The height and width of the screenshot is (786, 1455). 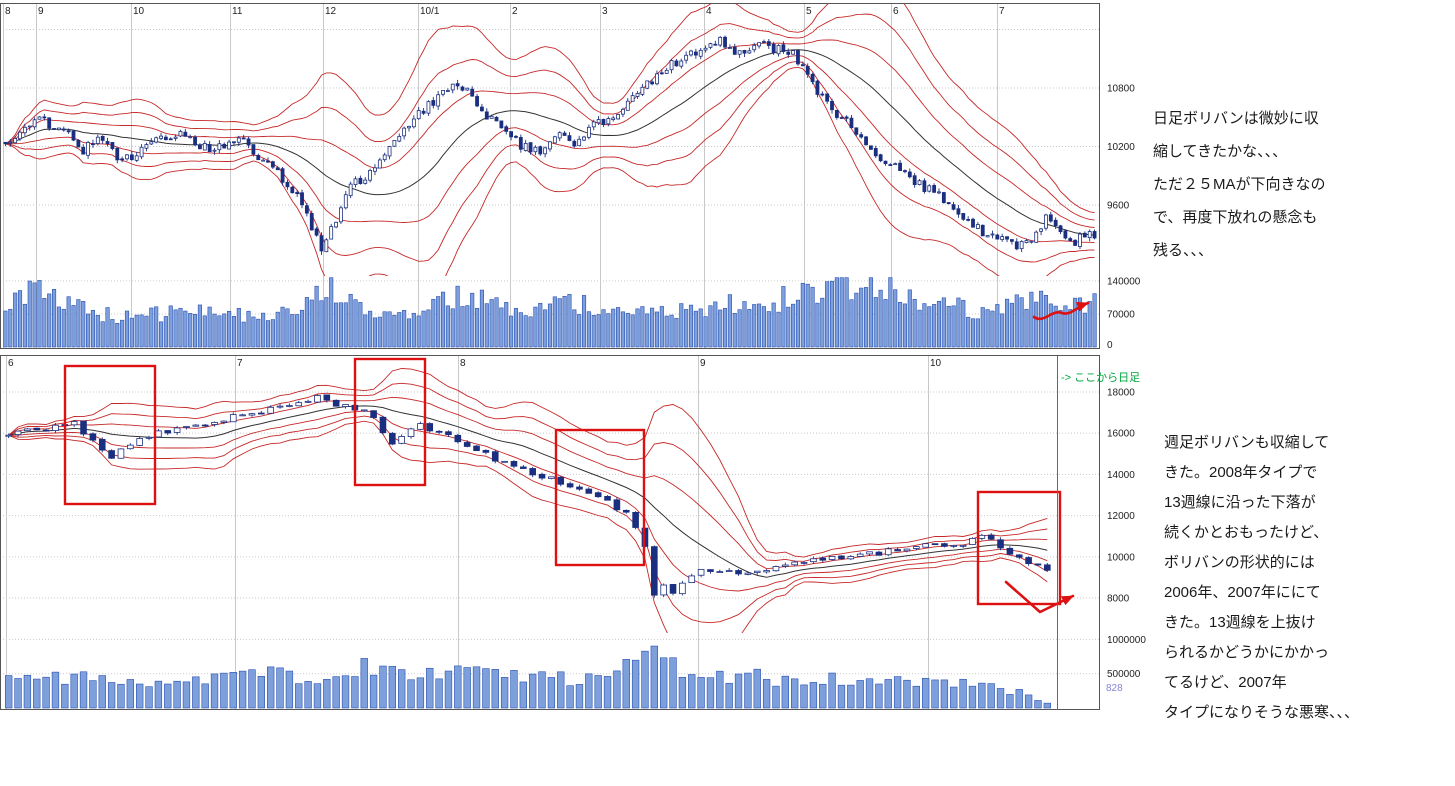 What do you see at coordinates (1242, 592) in the screenshot?
I see `note-line: 2006年、2007年ににて` at bounding box center [1242, 592].